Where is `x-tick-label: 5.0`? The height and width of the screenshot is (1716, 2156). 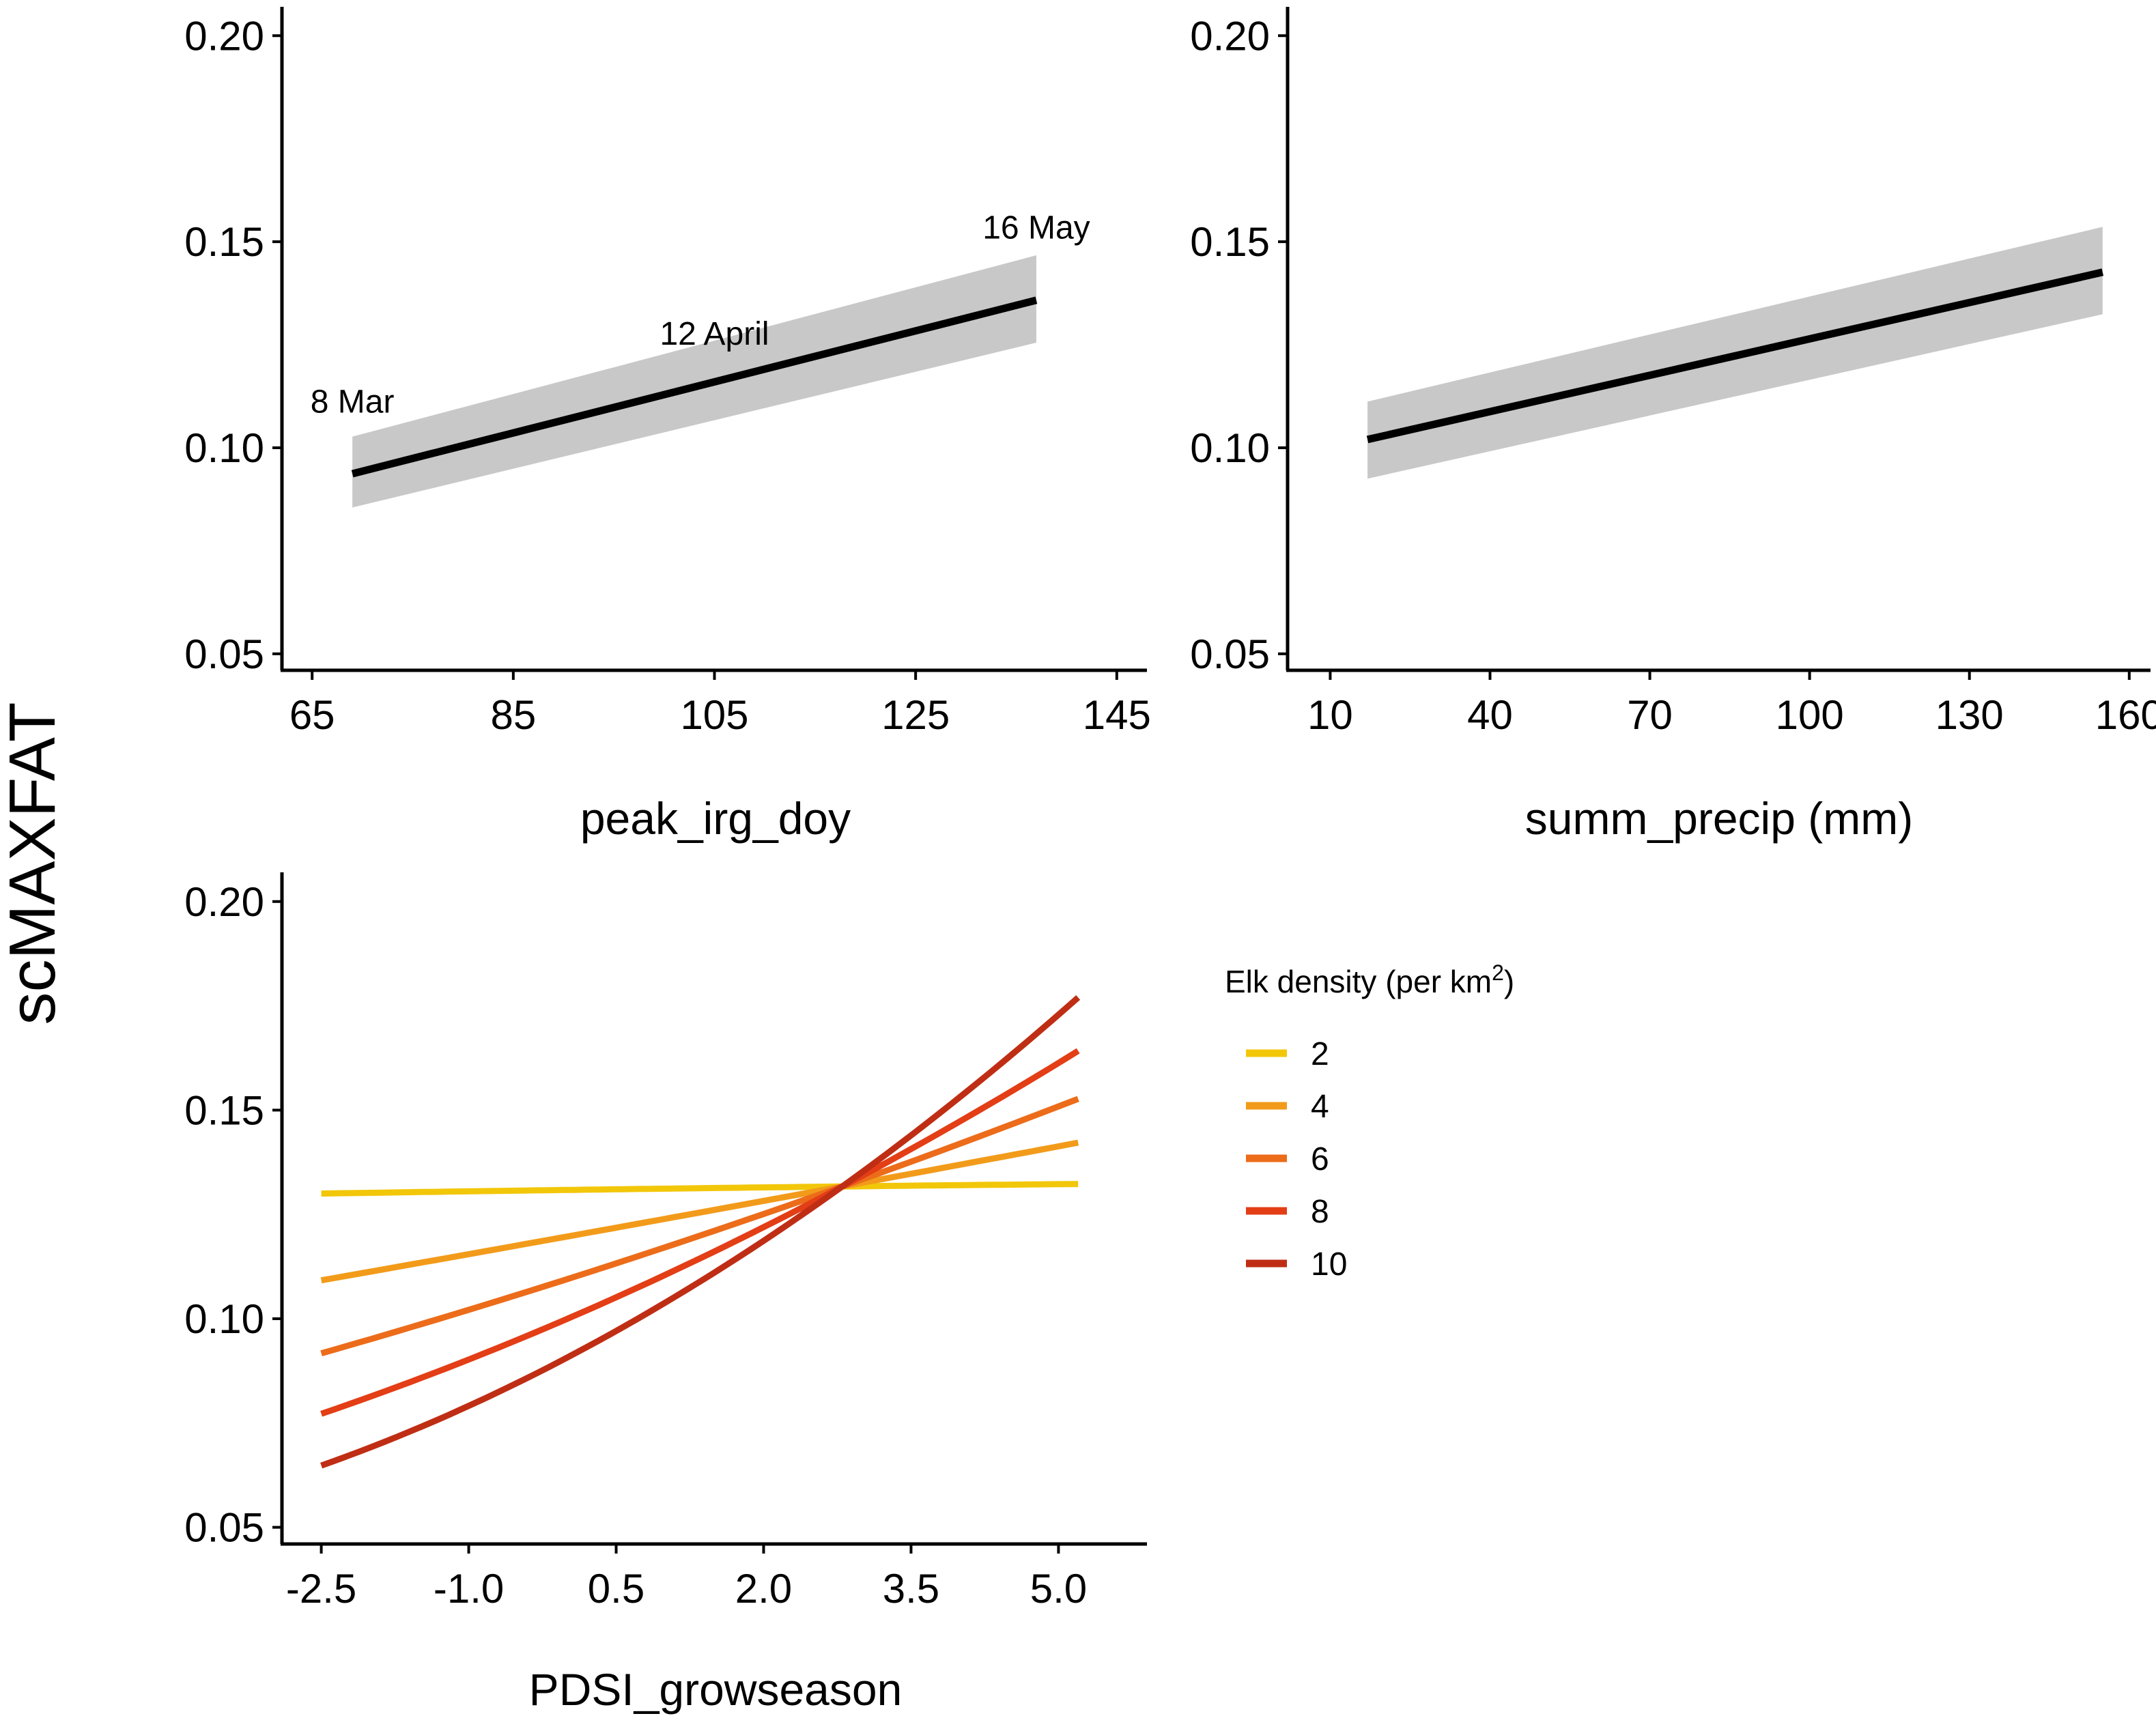 x-tick-label: 5.0 is located at coordinates (1058, 1589).